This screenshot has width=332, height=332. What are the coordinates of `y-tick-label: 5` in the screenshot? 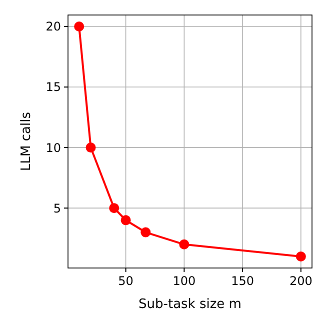 It's located at (57, 208).